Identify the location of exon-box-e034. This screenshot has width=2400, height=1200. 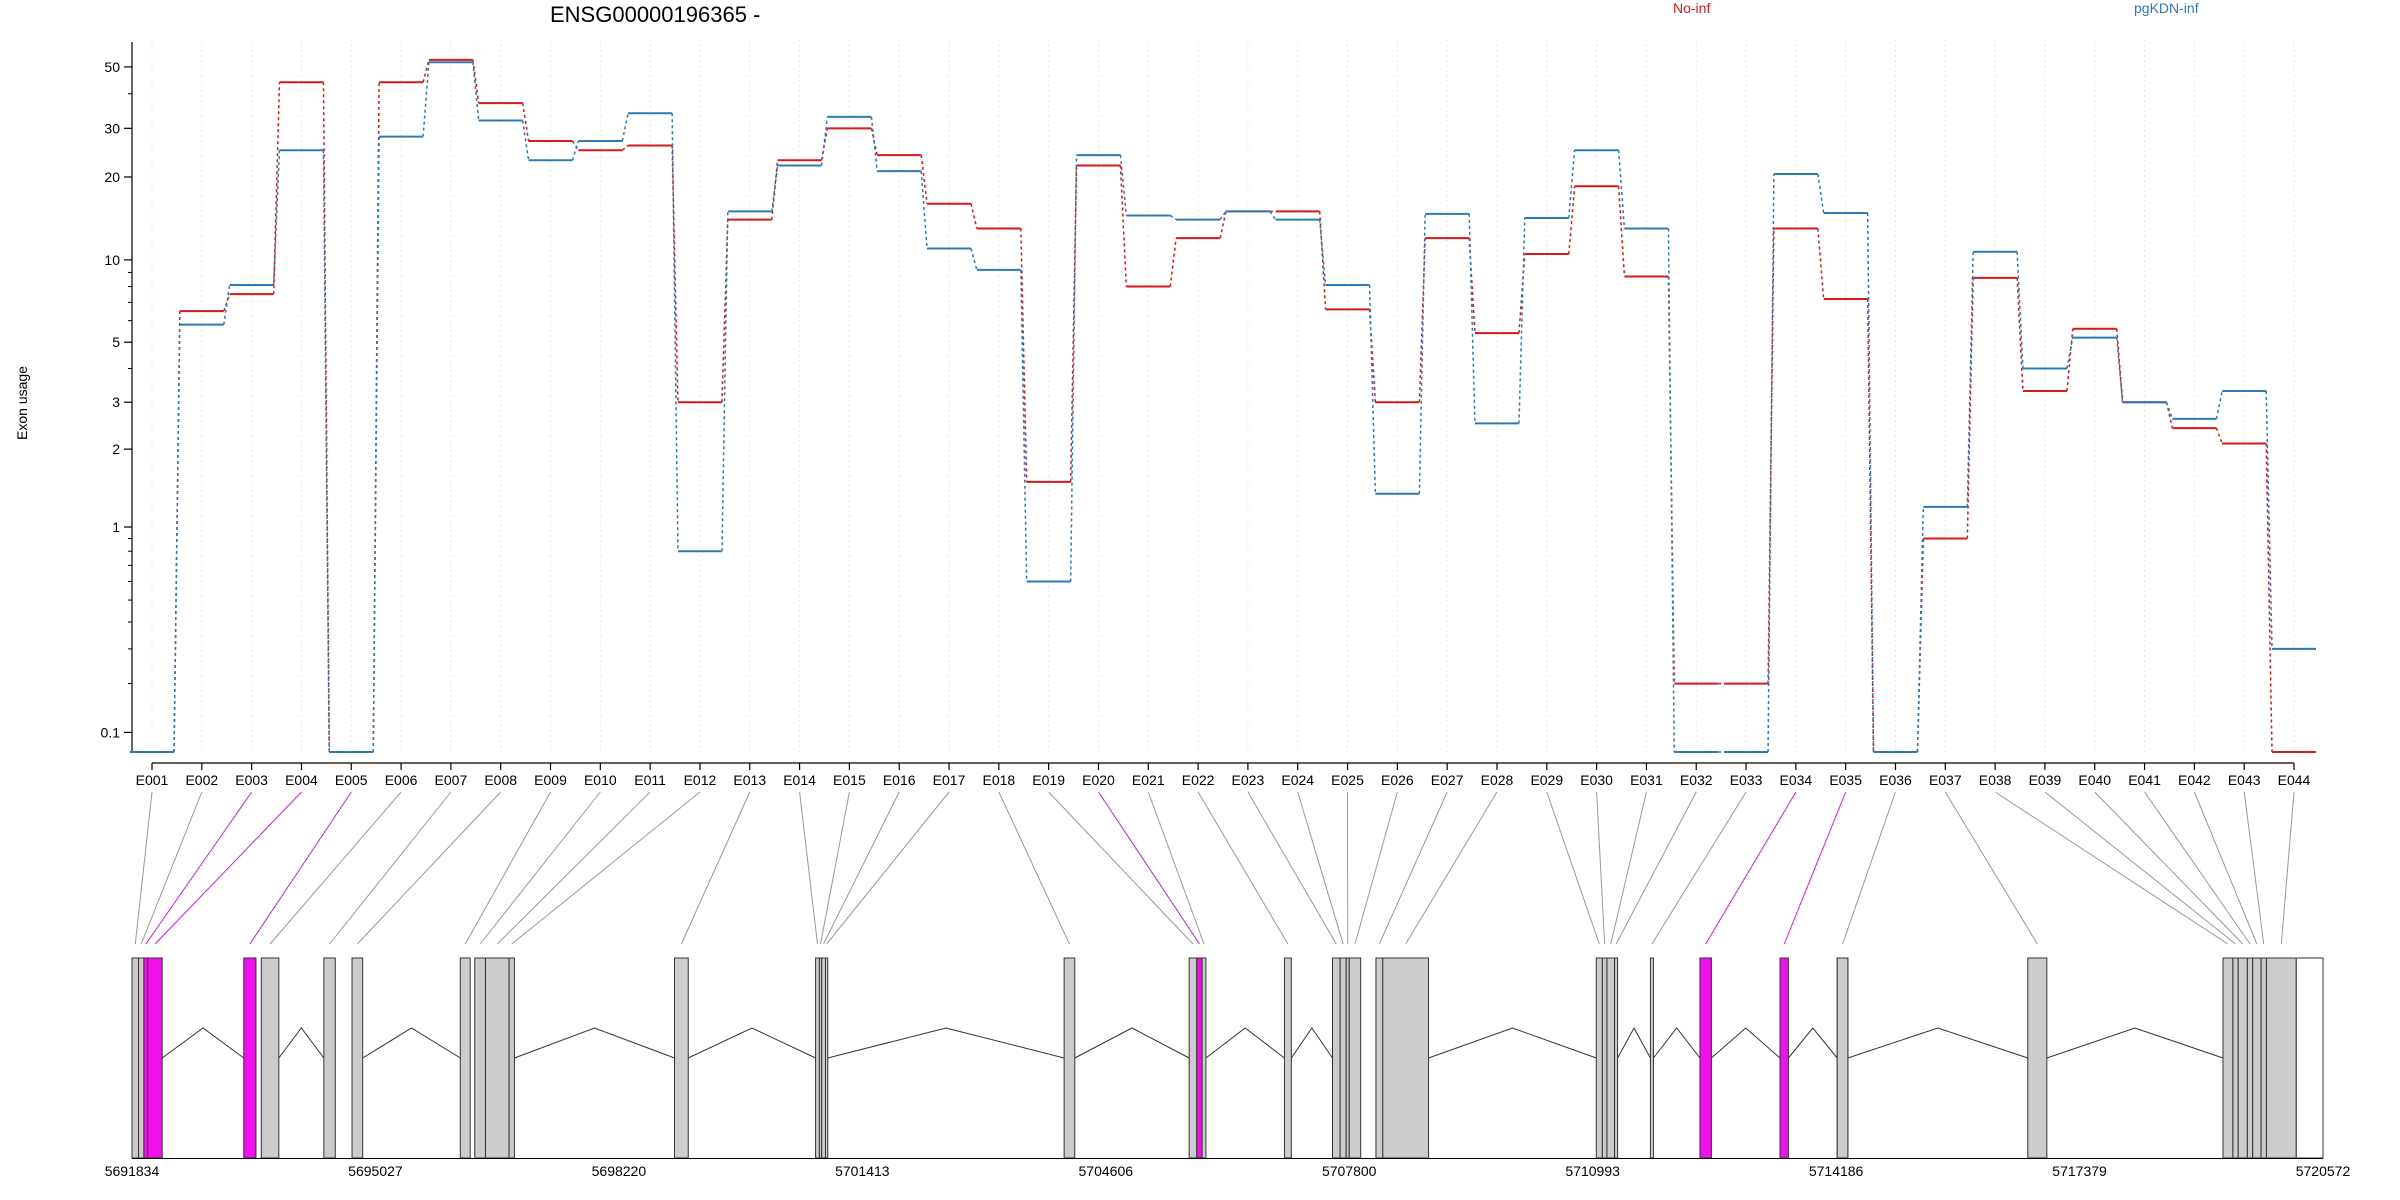
(1705, 1058).